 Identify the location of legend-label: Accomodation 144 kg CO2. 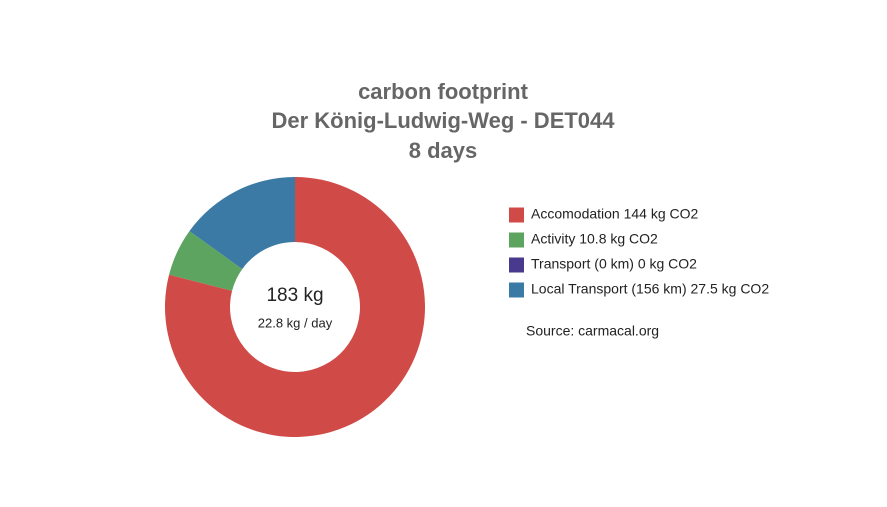
(615, 214).